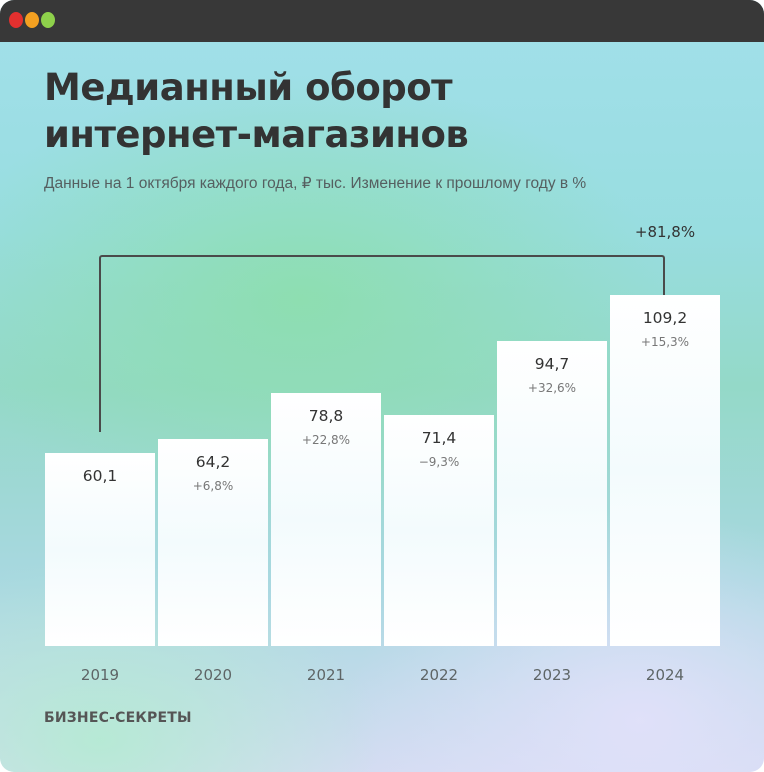 The width and height of the screenshot is (764, 772). I want to click on bar-change: +15,3%, so click(665, 342).